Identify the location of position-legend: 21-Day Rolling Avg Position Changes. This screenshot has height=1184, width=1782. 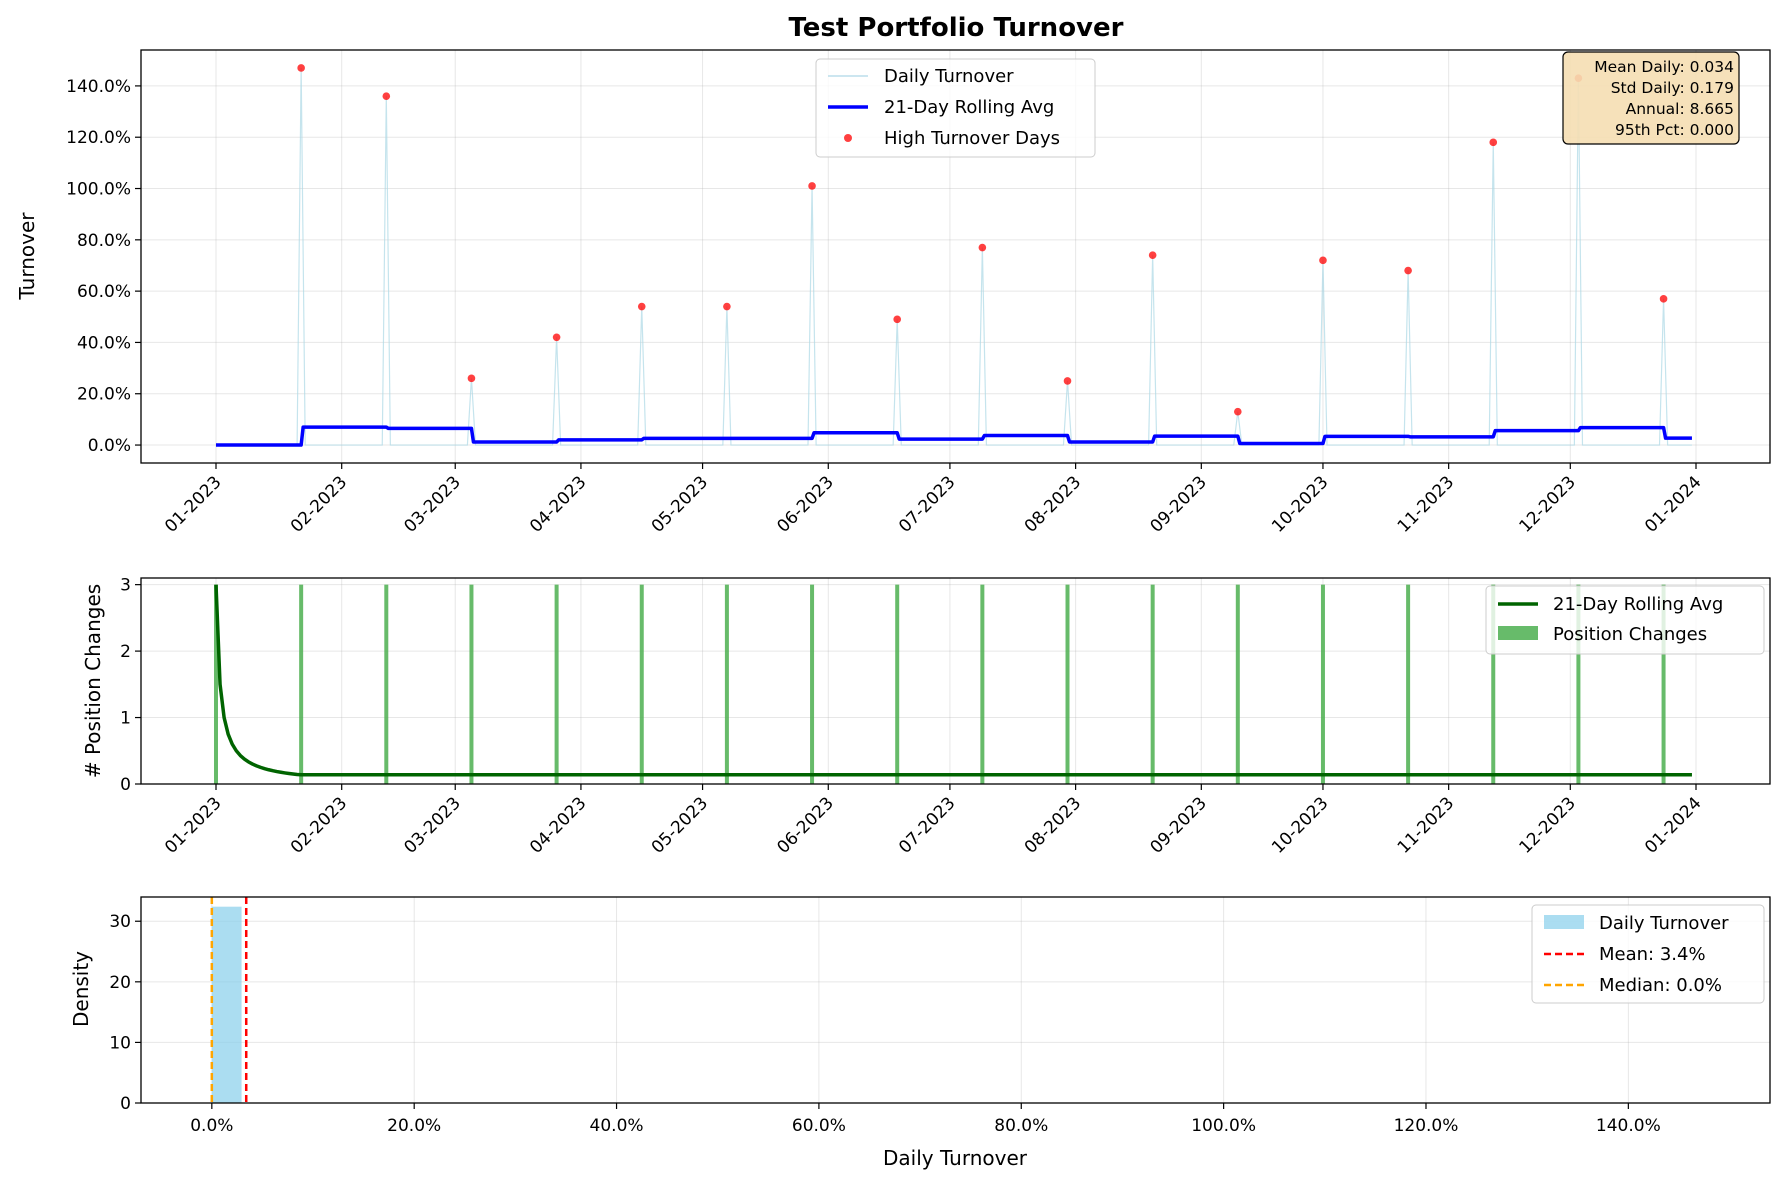
(1625, 620).